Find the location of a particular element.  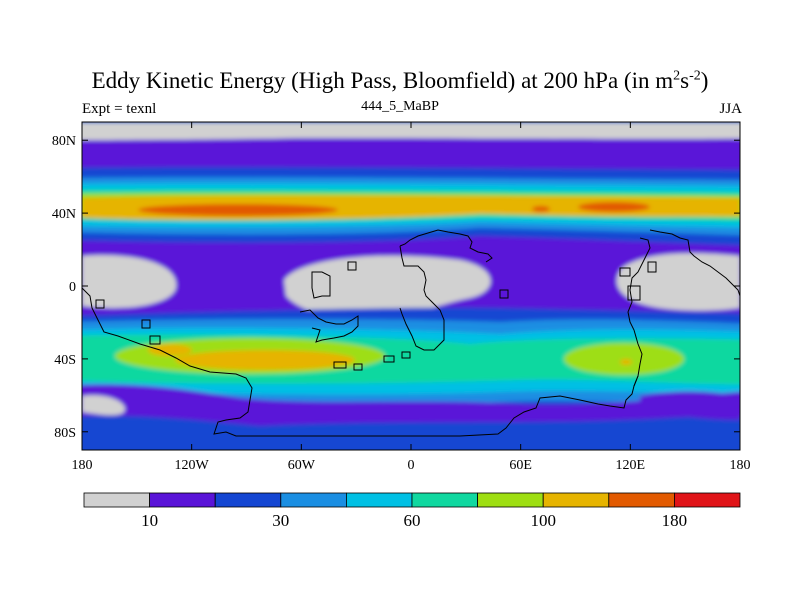

tropic-low-africa is located at coordinates (387, 288).